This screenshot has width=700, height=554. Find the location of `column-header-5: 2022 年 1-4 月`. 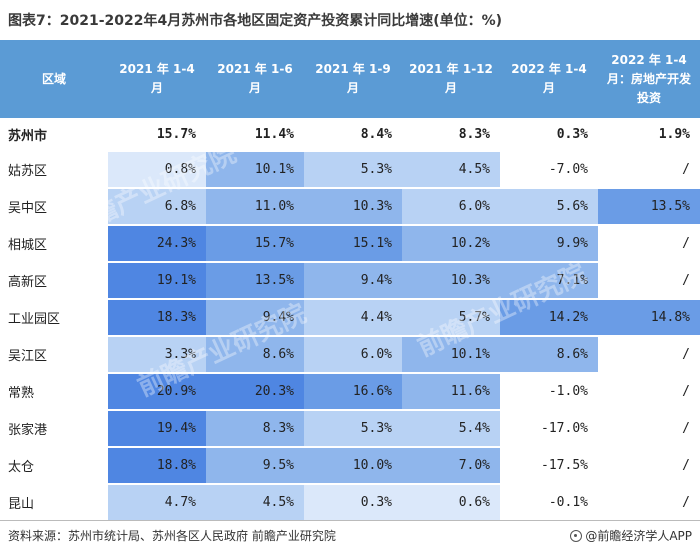

column-header-5: 2022 年 1-4 月 is located at coordinates (549, 79).